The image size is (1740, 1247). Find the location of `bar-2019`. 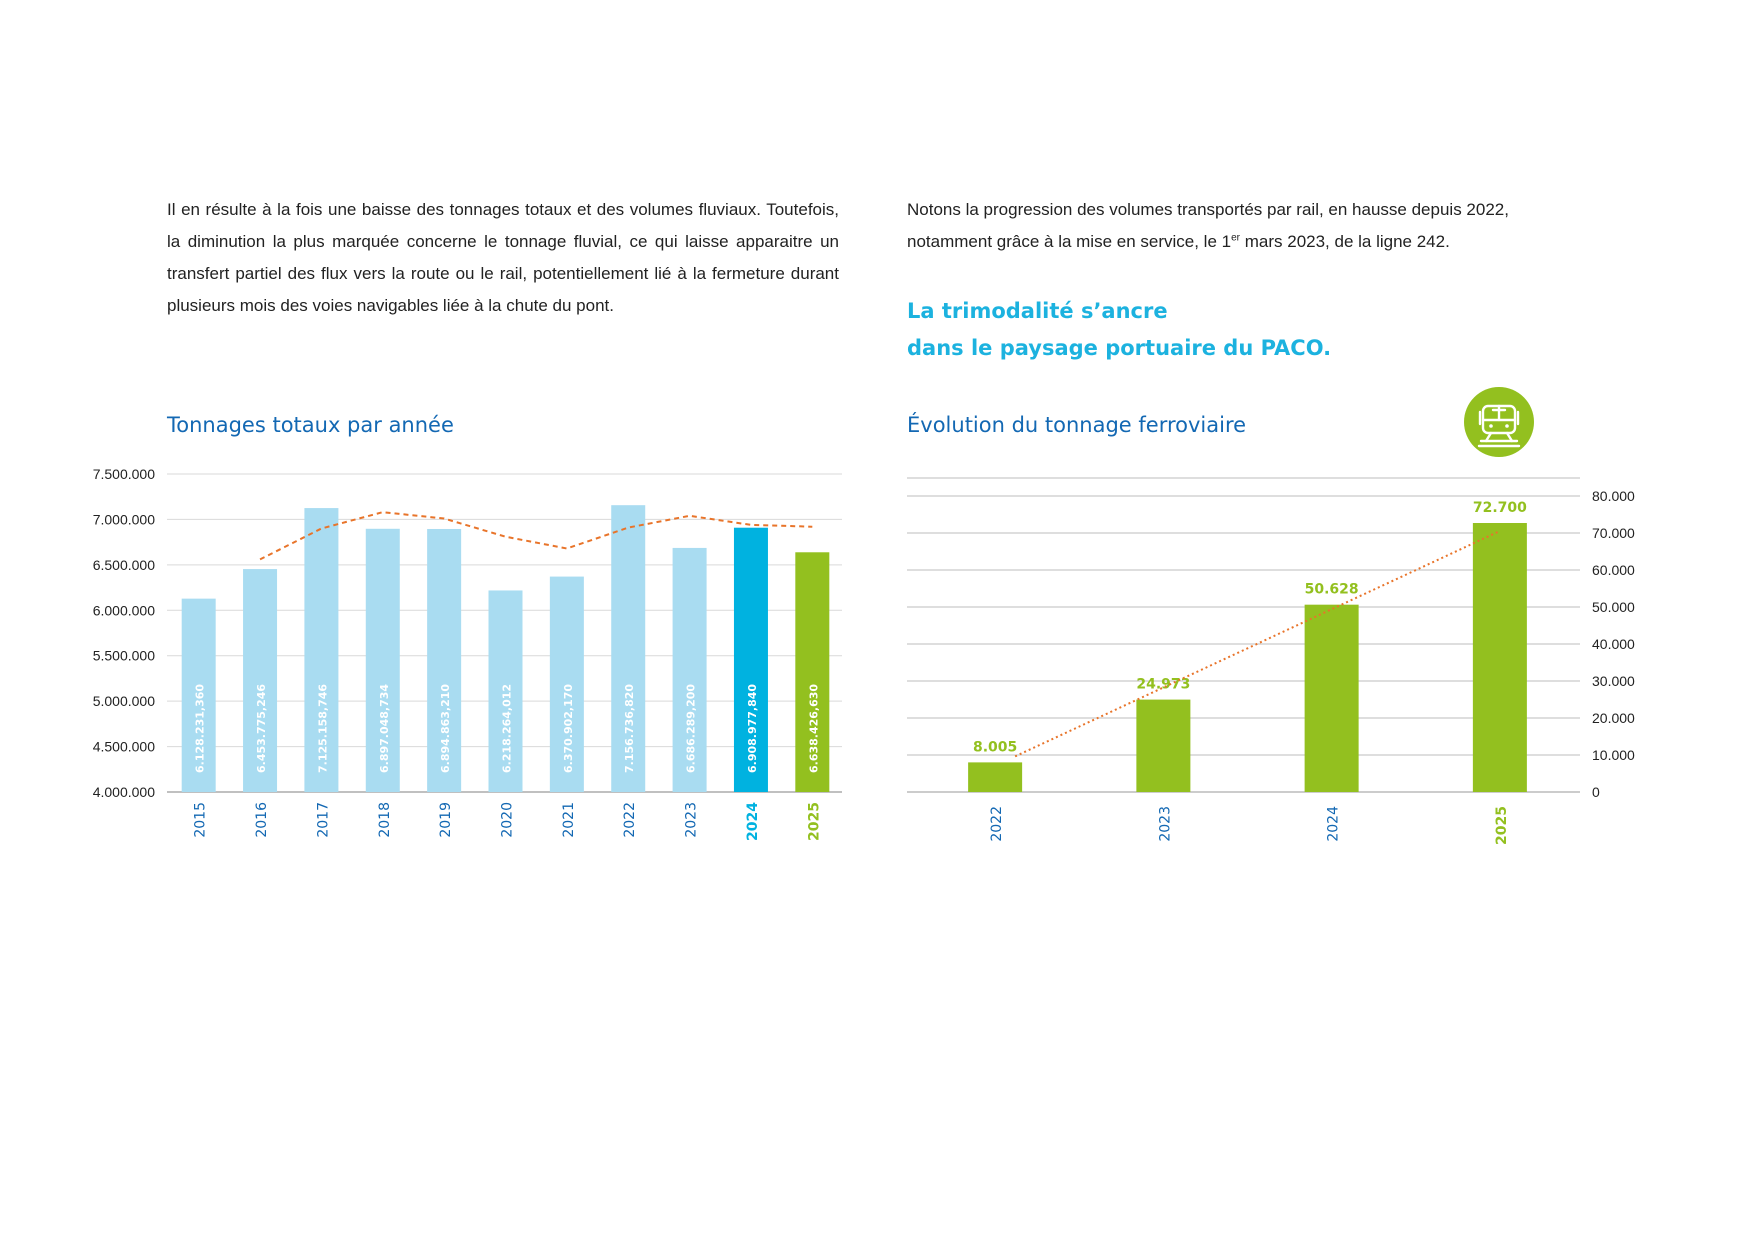

bar-2019 is located at coordinates (444, 660).